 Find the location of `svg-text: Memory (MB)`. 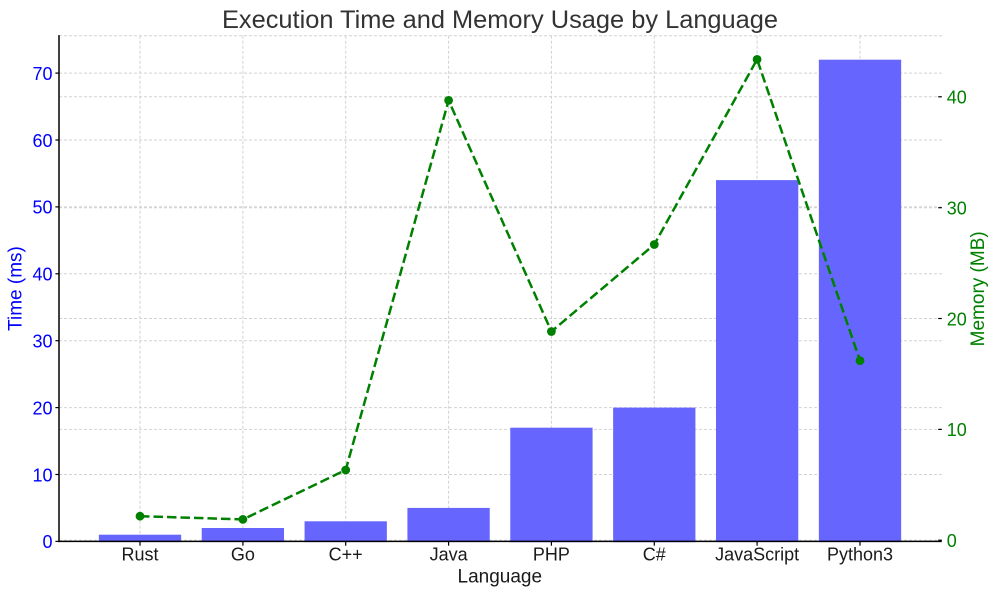

svg-text: Memory (MB) is located at coordinates (978, 288).